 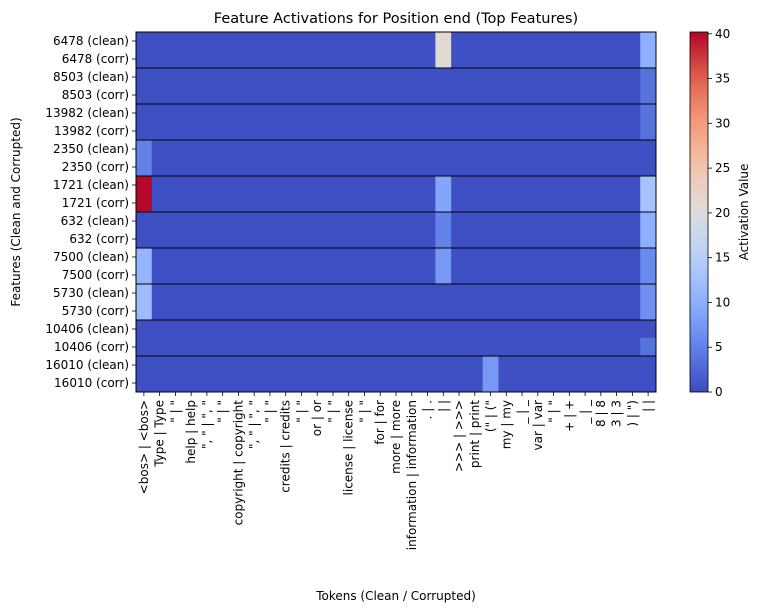 What do you see at coordinates (428, 409) in the screenshot?
I see `x-tick-label: . | .` at bounding box center [428, 409].